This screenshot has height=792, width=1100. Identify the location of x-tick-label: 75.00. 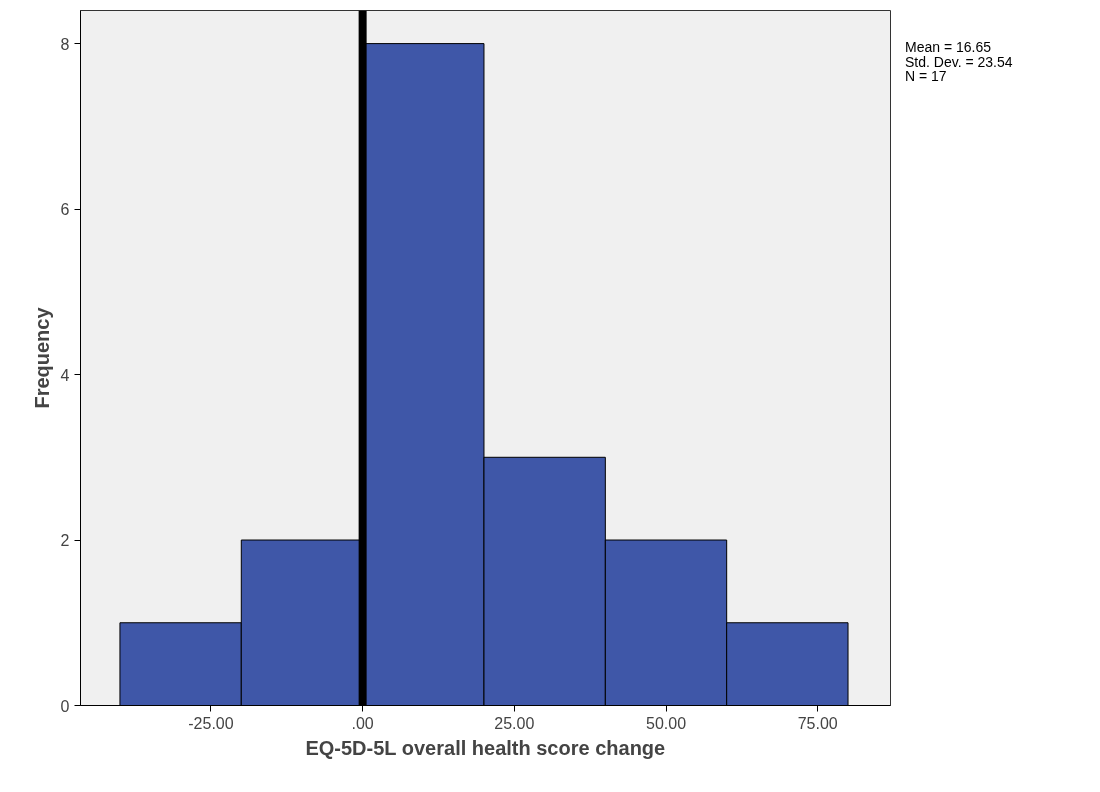
(817, 723).